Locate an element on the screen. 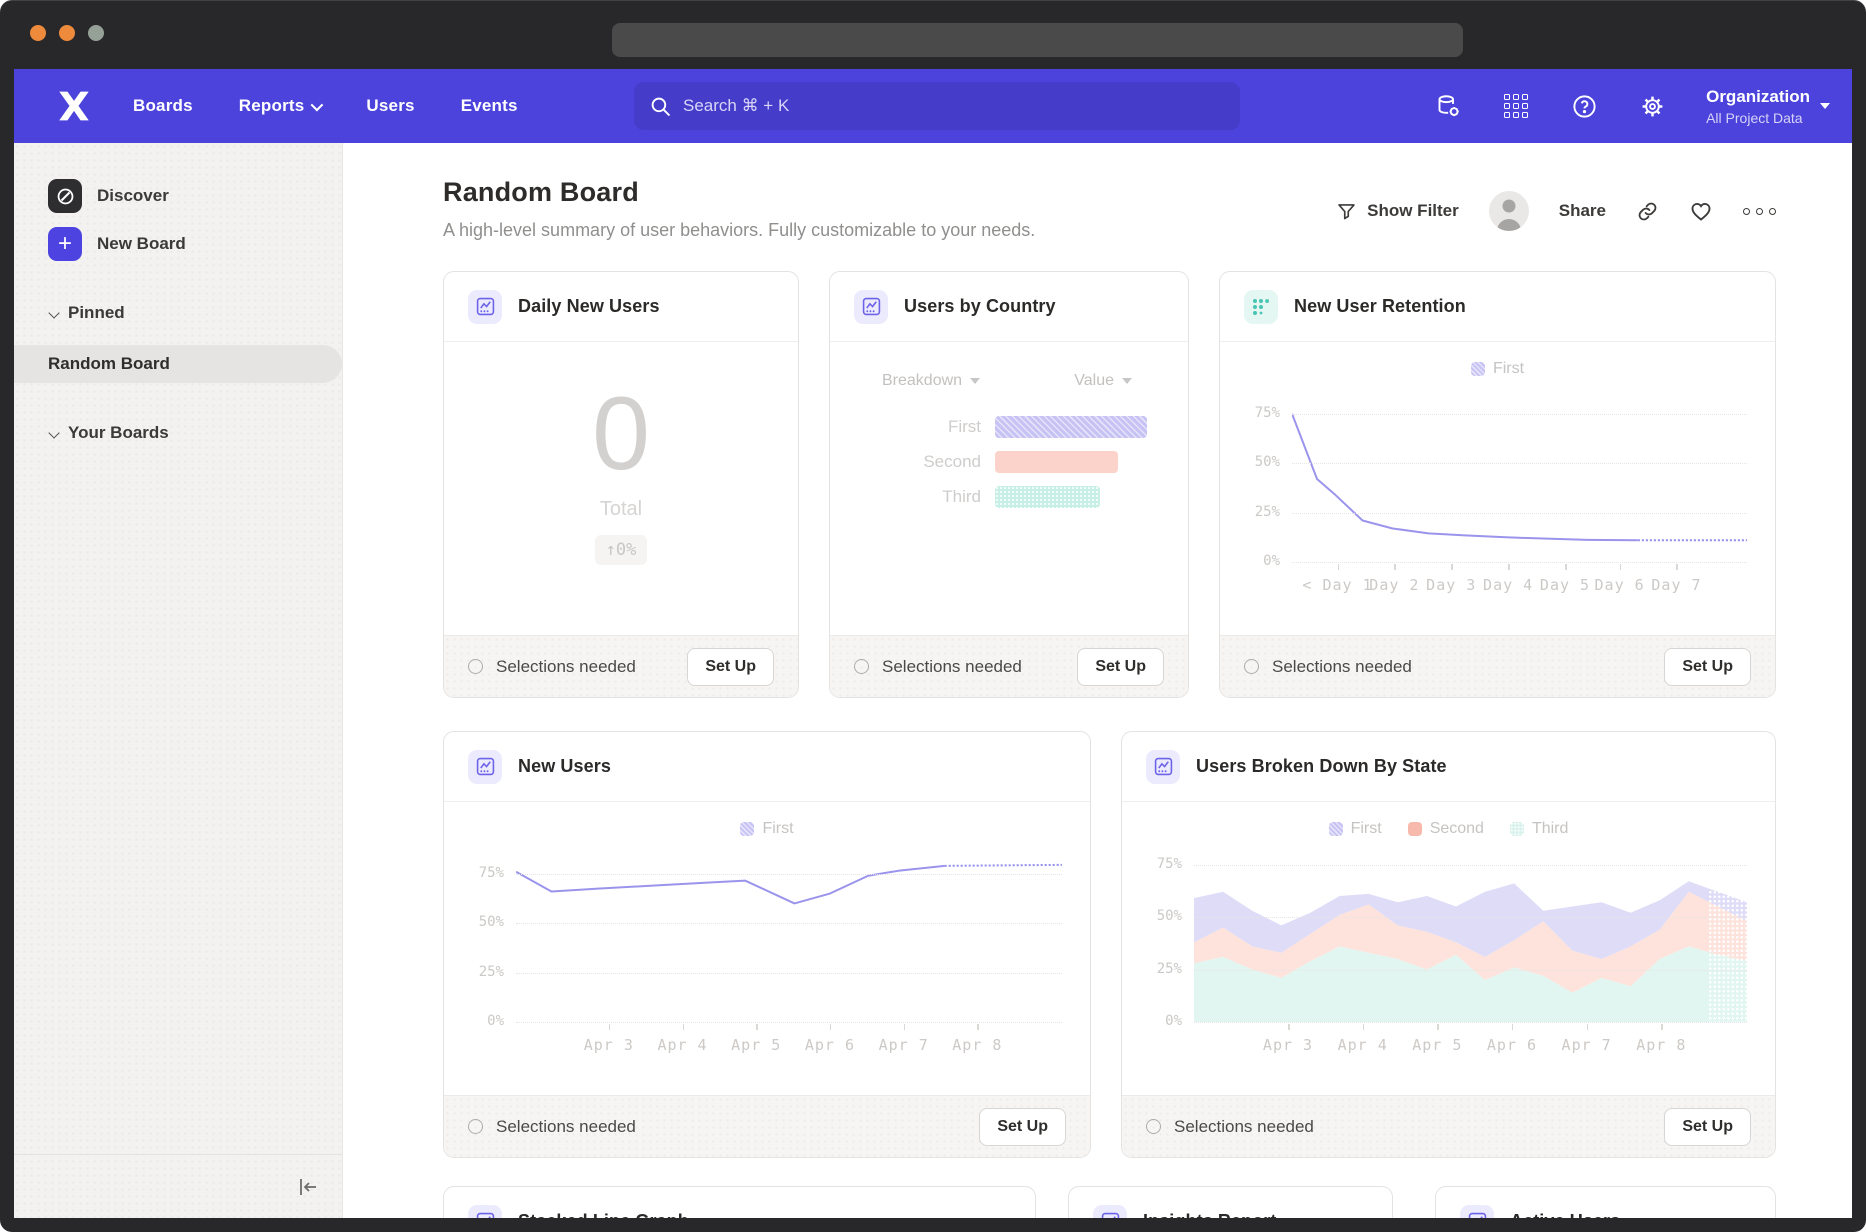 The image size is (1866, 1232). share-label: Share is located at coordinates (1582, 210).